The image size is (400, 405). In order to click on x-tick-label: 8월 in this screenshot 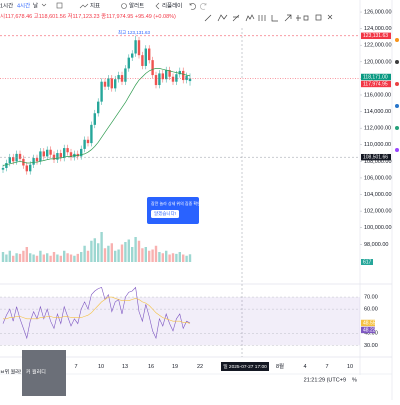, I will do `click(280, 366)`.